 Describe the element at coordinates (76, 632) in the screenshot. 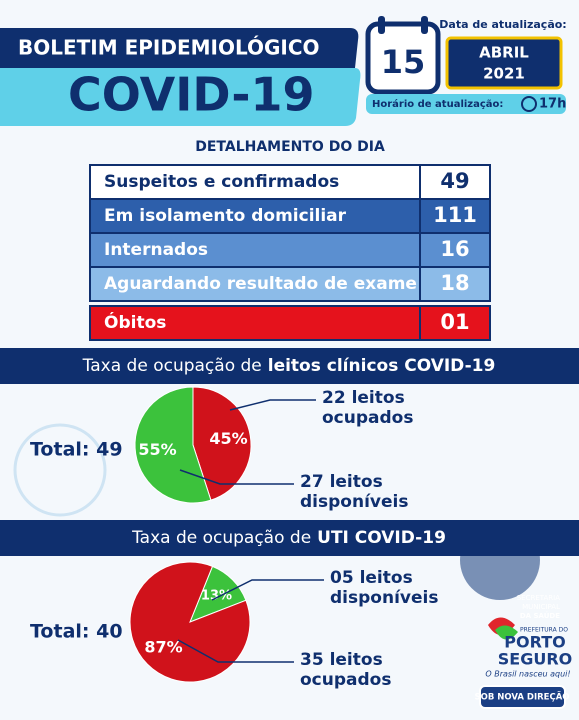

I see `total: Total: 40` at that location.